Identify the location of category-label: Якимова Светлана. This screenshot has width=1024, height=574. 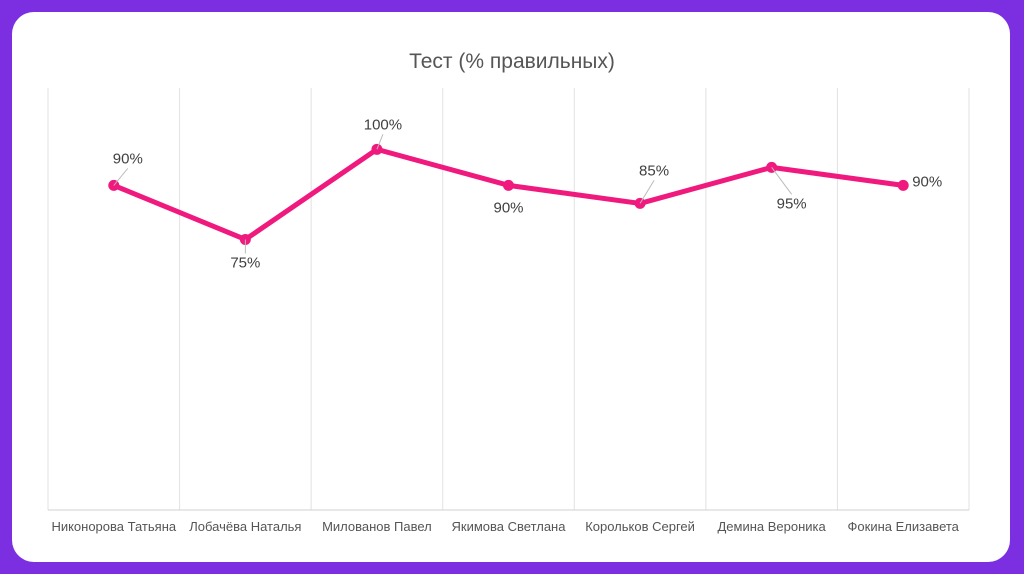
(509, 526).